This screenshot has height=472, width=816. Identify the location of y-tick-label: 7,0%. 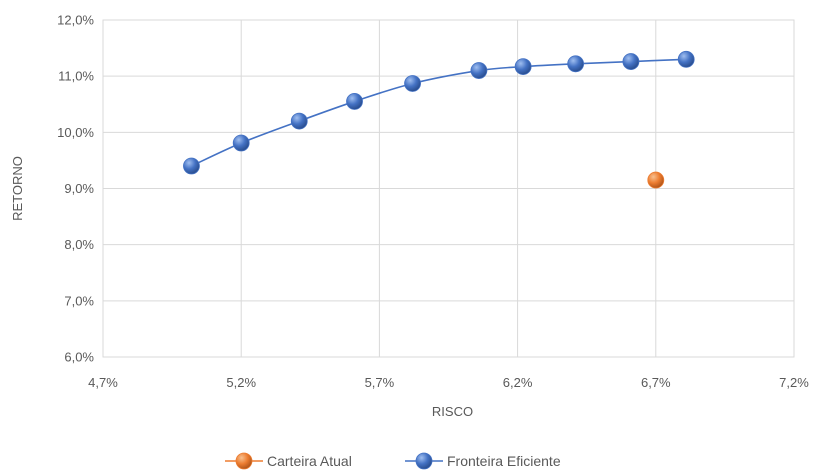
(79, 300).